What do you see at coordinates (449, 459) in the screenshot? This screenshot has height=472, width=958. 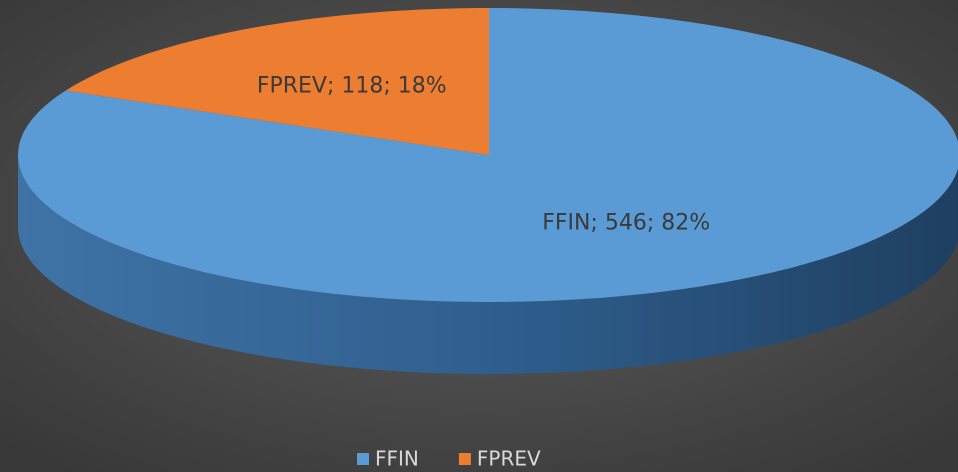 I see `legend: FFIN FPREV` at bounding box center [449, 459].